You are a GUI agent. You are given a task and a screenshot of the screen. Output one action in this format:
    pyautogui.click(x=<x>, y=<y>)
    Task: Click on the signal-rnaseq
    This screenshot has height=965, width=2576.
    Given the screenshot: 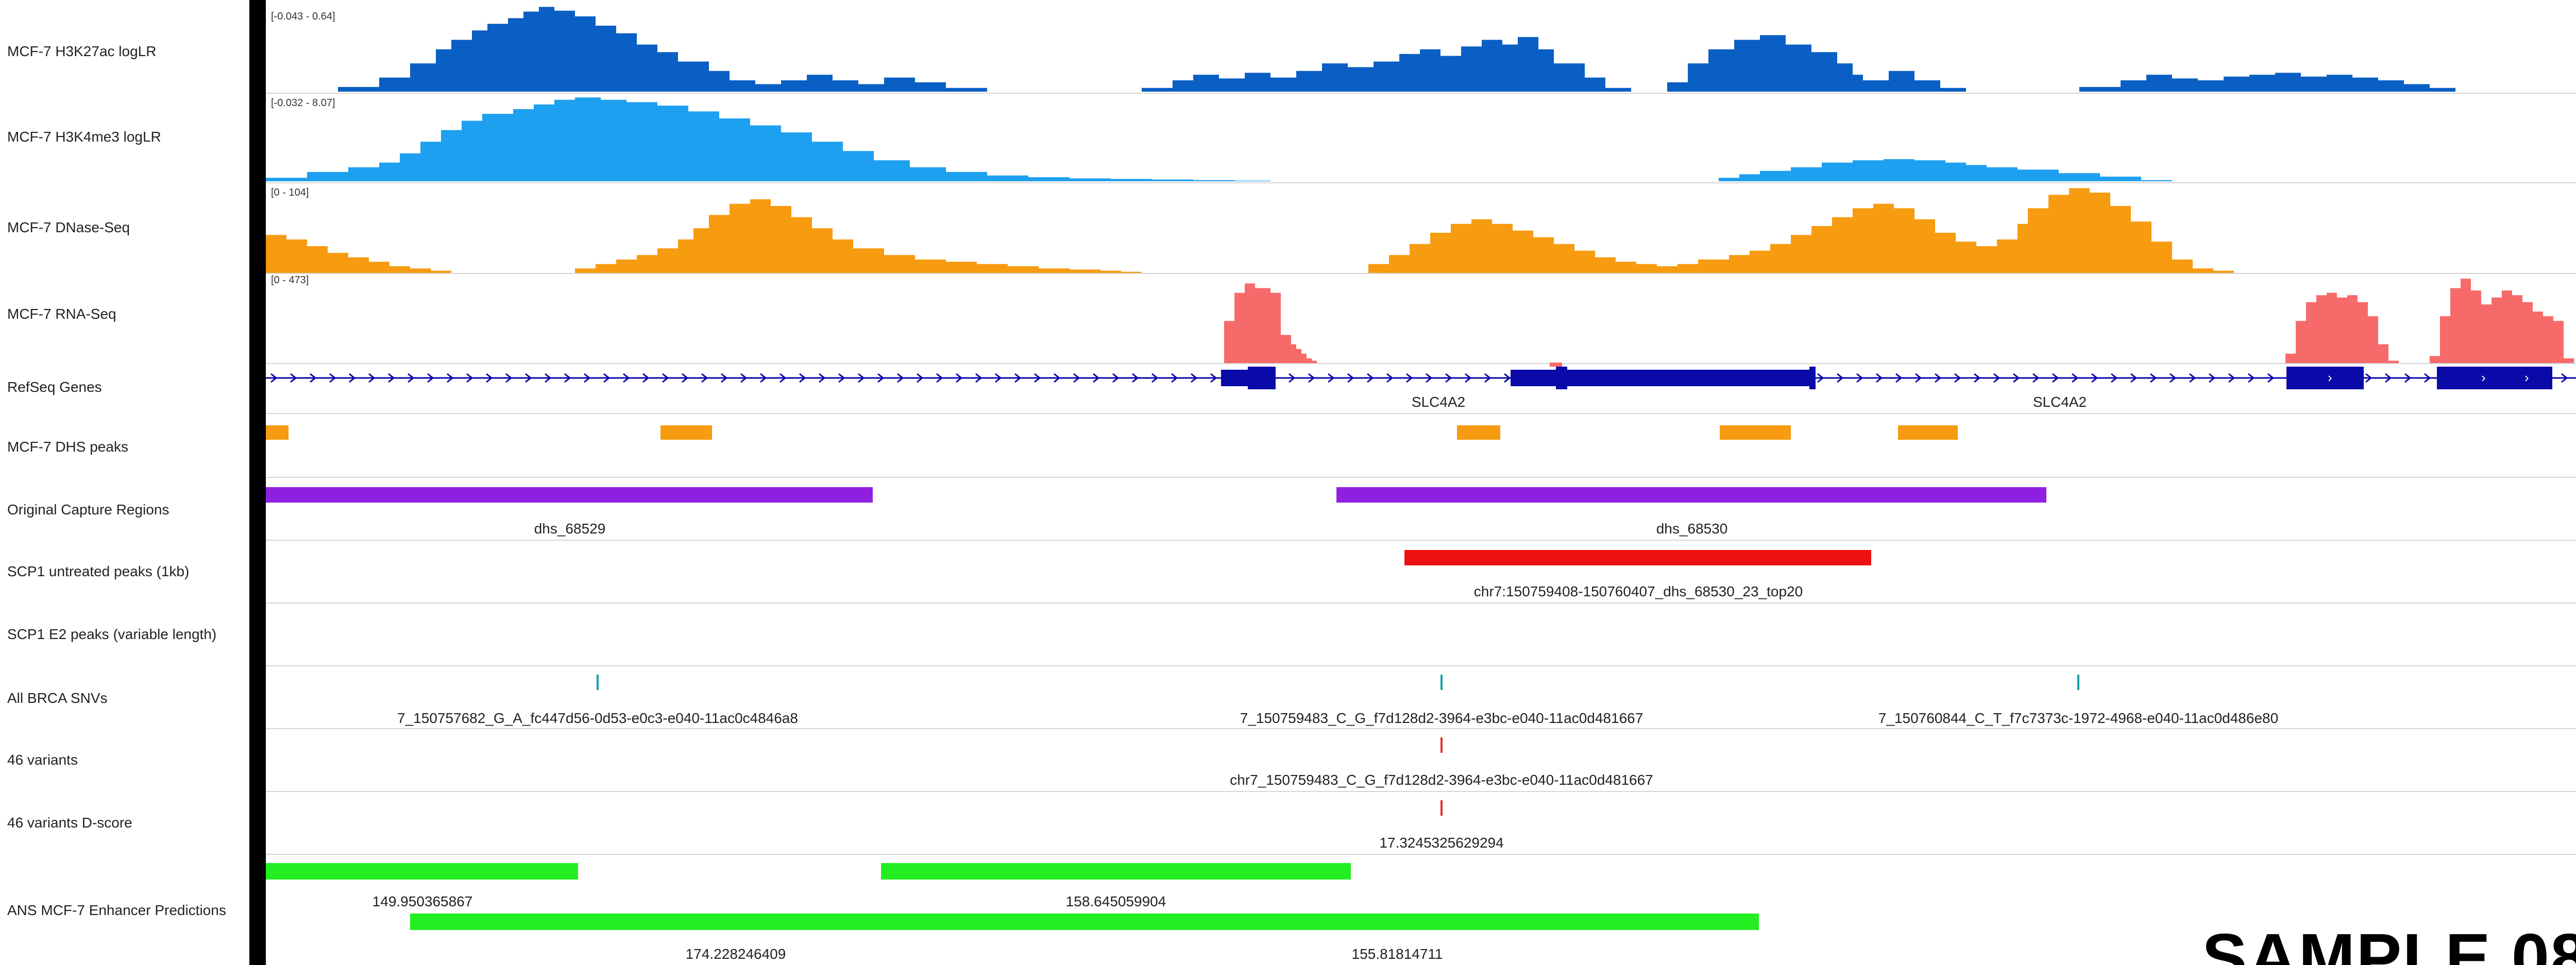 What is the action you would take?
    pyautogui.click(x=1421, y=321)
    